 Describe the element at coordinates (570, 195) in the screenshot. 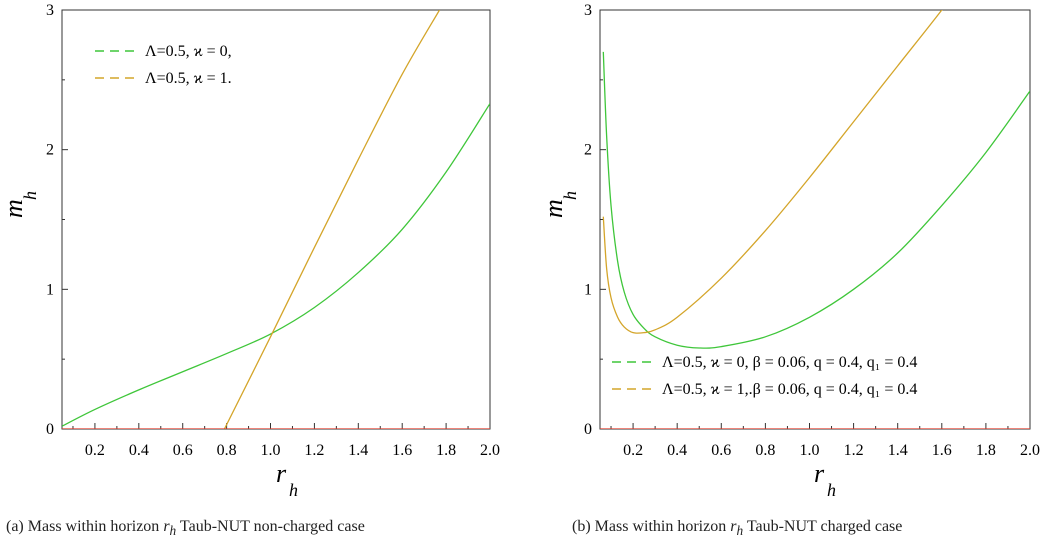

I see `panel-b-y-axis-label-sub: h` at that location.